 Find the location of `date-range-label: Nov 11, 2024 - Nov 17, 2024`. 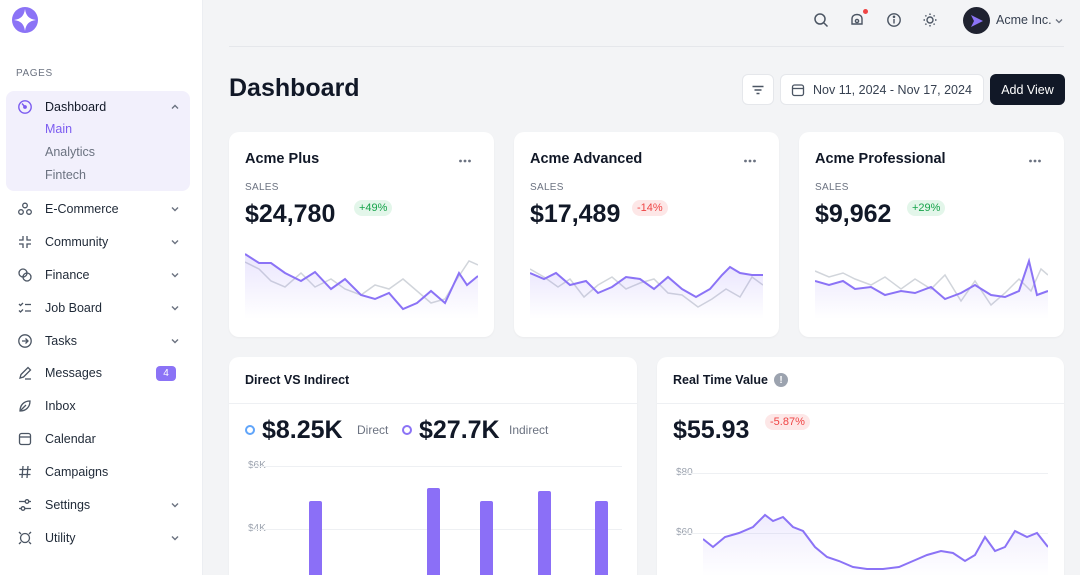

date-range-label: Nov 11, 2024 - Nov 17, 2024 is located at coordinates (892, 89).